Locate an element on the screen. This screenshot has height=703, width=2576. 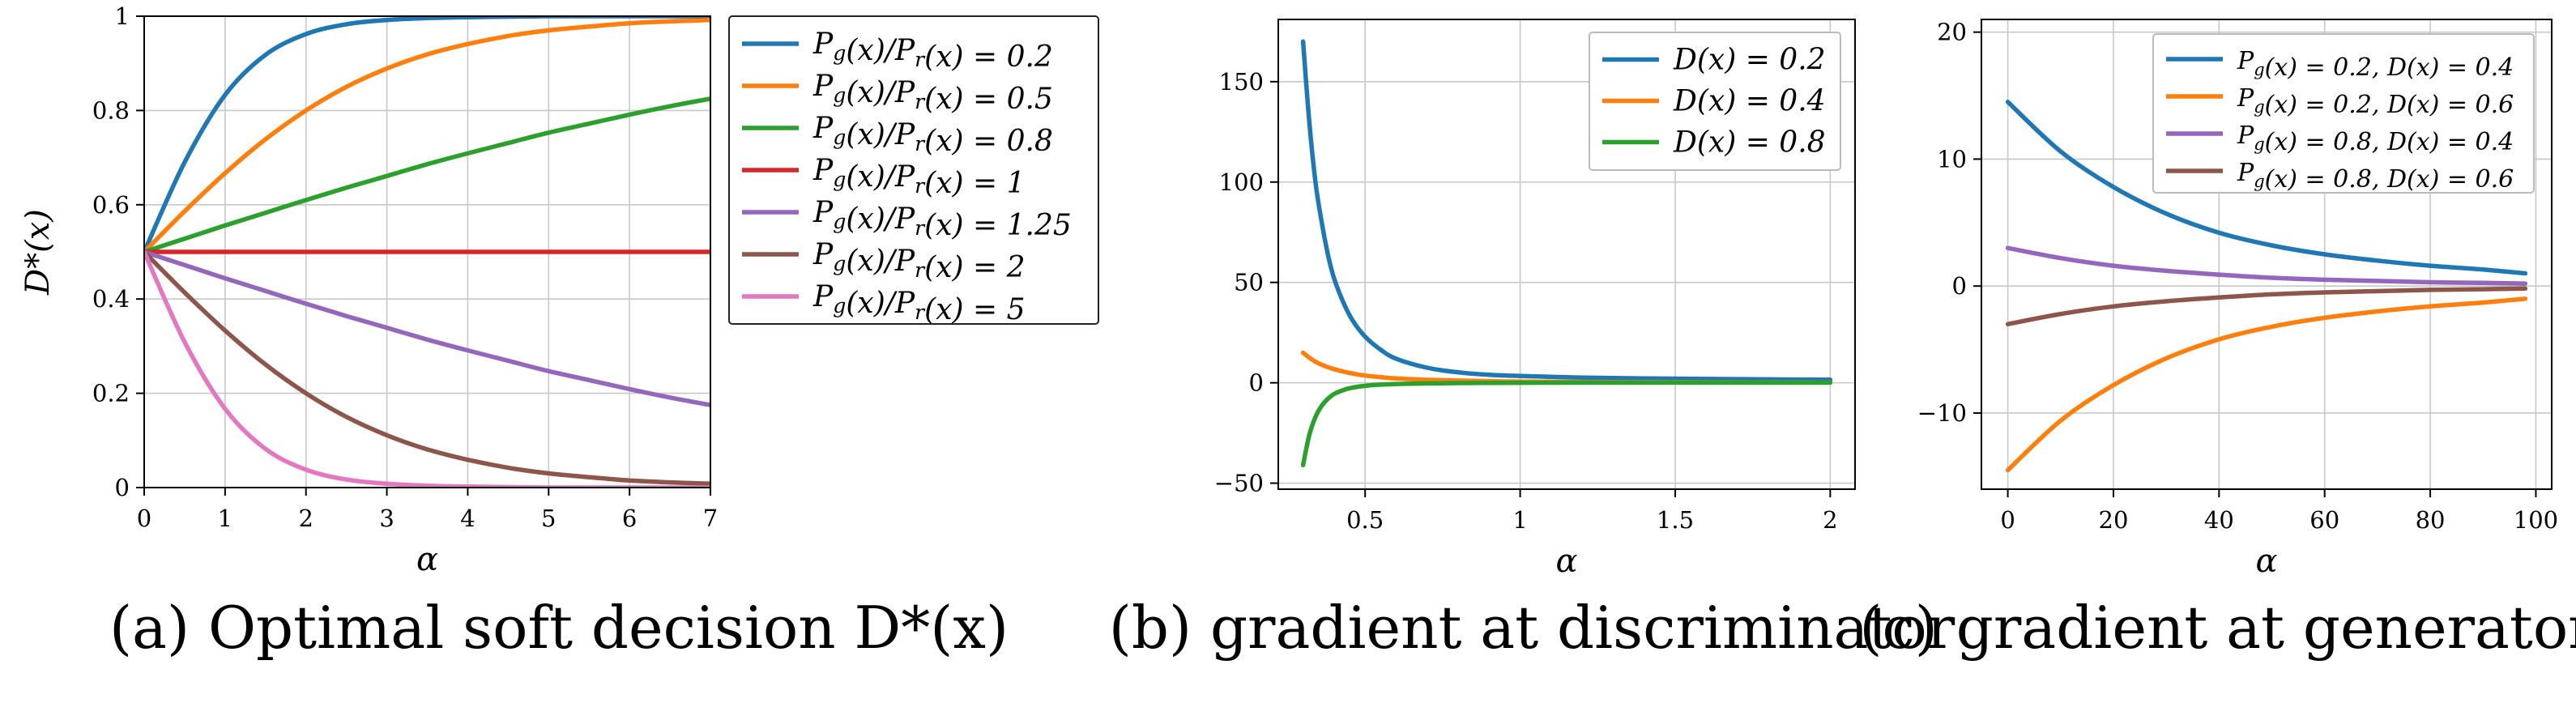
y-tick-label: 0.4 is located at coordinates (111, 299).